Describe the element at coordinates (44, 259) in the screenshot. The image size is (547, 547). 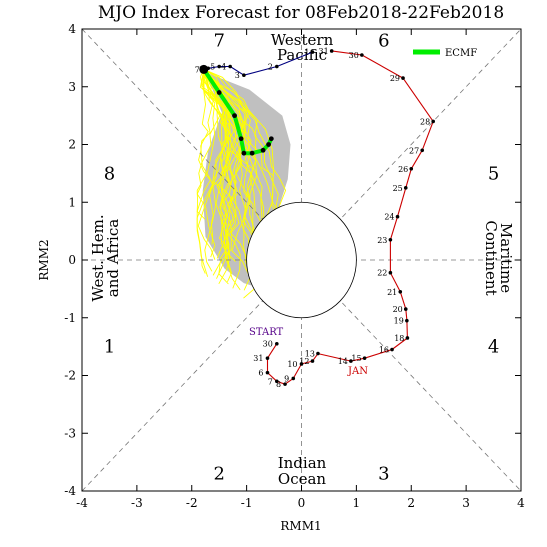
I see `y-axis-label: RMM2` at that location.